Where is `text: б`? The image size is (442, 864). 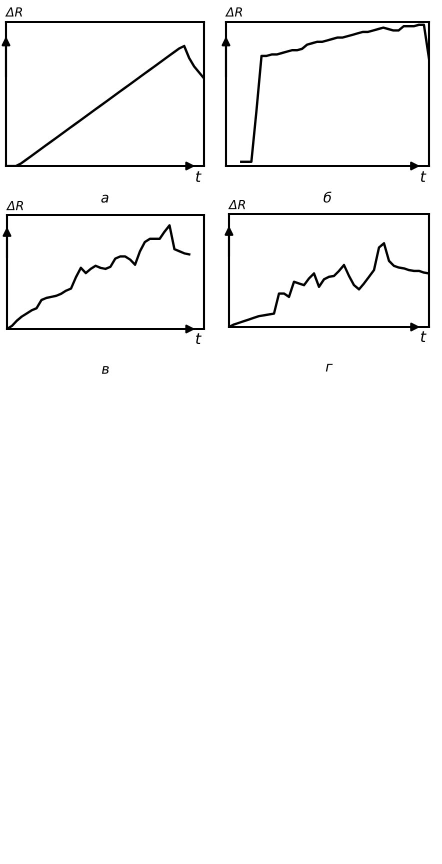 text: б is located at coordinates (328, 197).